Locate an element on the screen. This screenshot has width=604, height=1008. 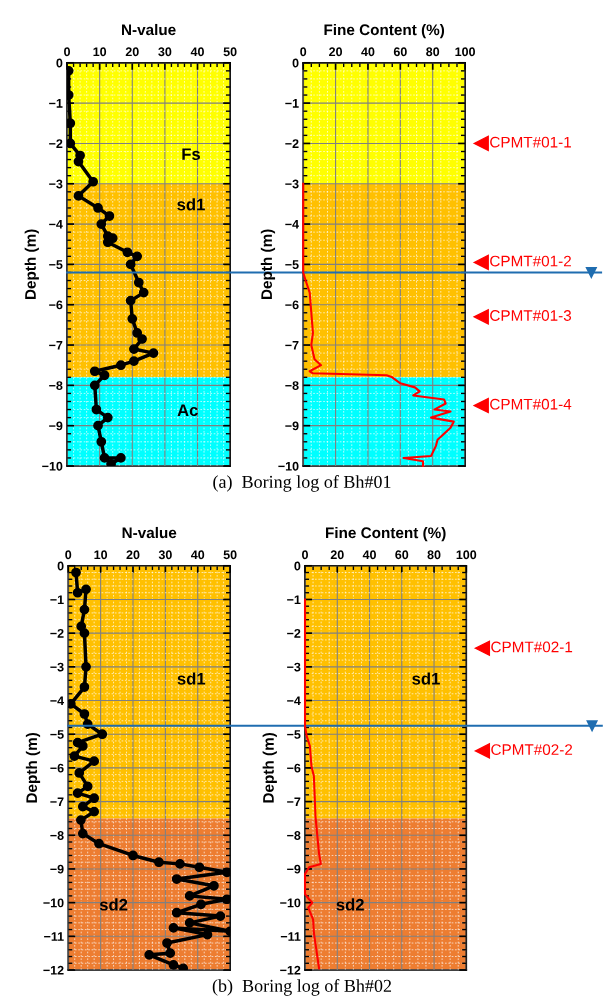
band-label: Fs is located at coordinates (191, 154).